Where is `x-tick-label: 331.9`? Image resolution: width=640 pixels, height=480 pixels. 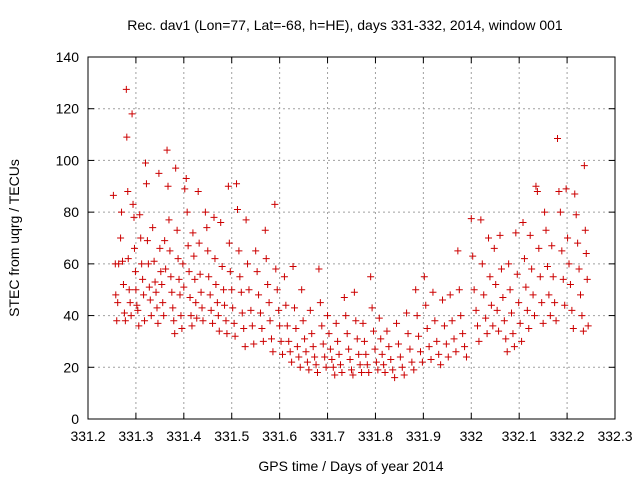
x-tick-label: 331.9 is located at coordinates (423, 436).